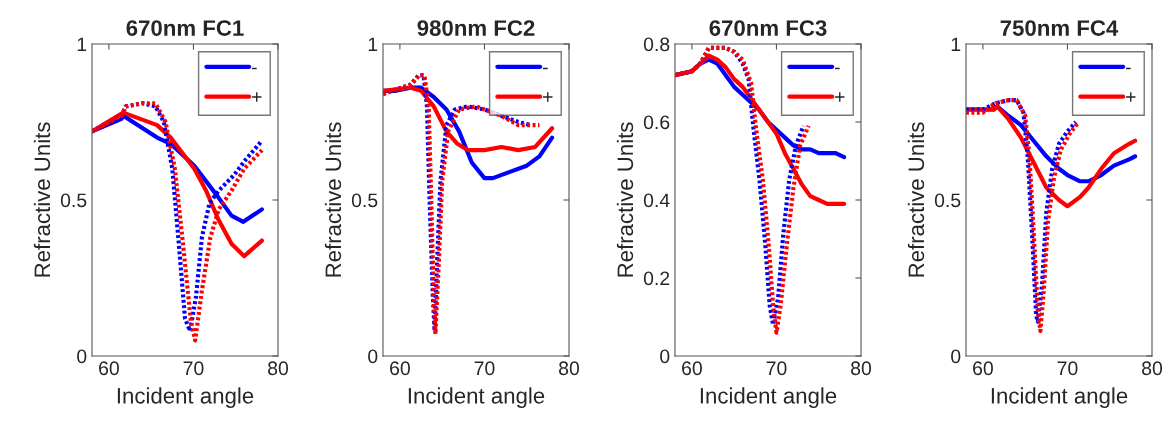 The width and height of the screenshot is (1171, 439). Describe the element at coordinates (656, 122) in the screenshot. I see `y-tick-label: 0.6` at that location.